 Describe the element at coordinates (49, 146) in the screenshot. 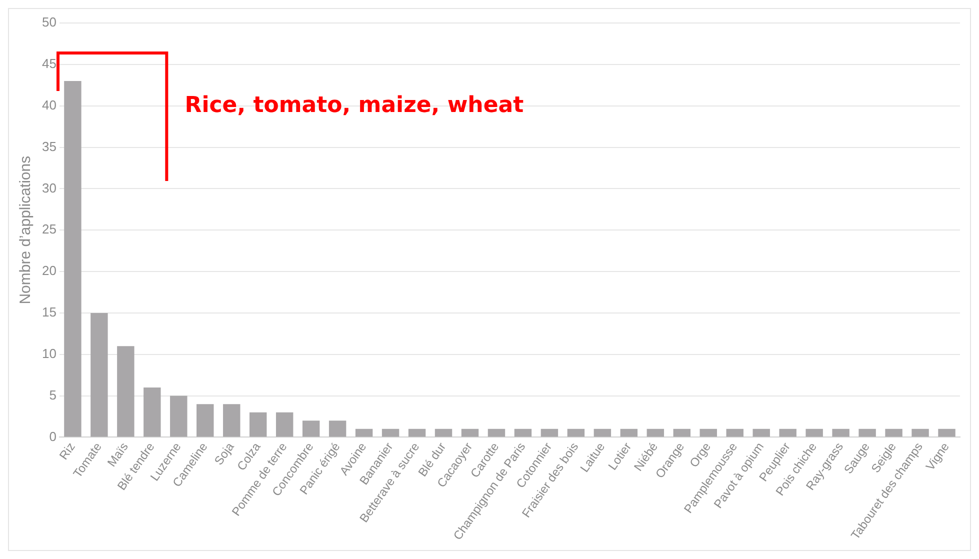

I see `y-tick-label: 35` at that location.